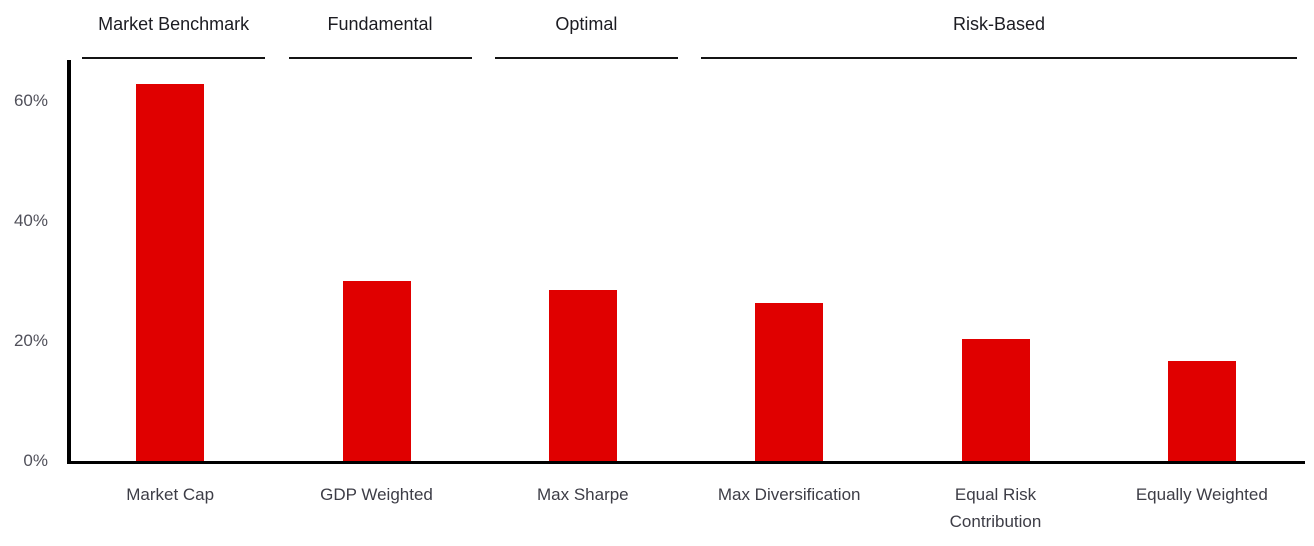 The image size is (1314, 546). Describe the element at coordinates (1201, 410) in the screenshot. I see `bar-equally-weighted` at that location.